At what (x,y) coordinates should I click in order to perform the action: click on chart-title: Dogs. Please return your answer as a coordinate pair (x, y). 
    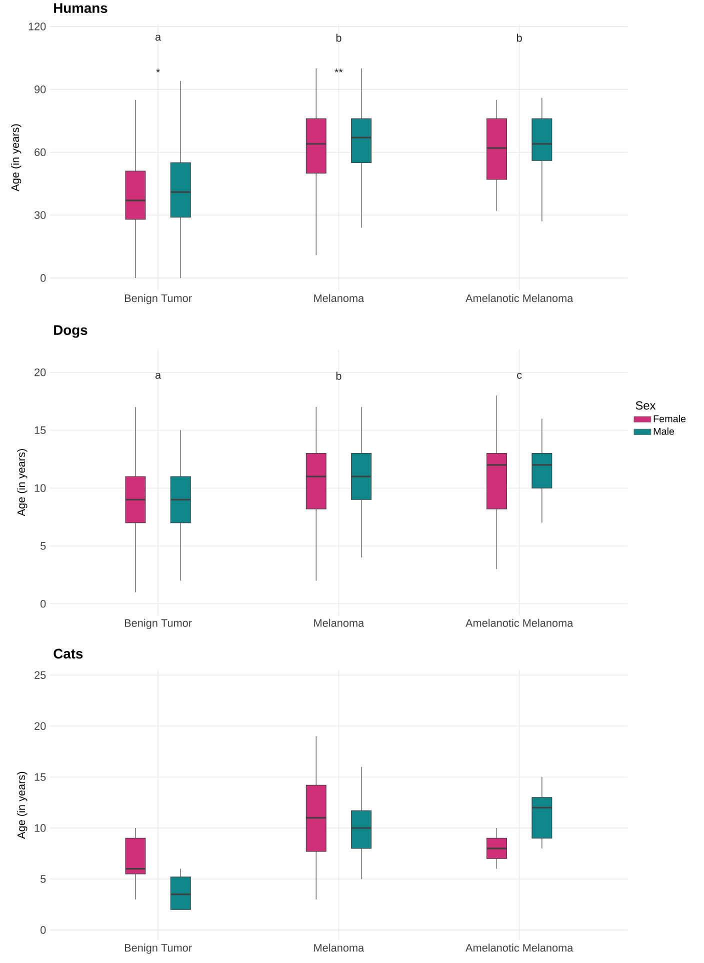
    Looking at the image, I should click on (71, 331).